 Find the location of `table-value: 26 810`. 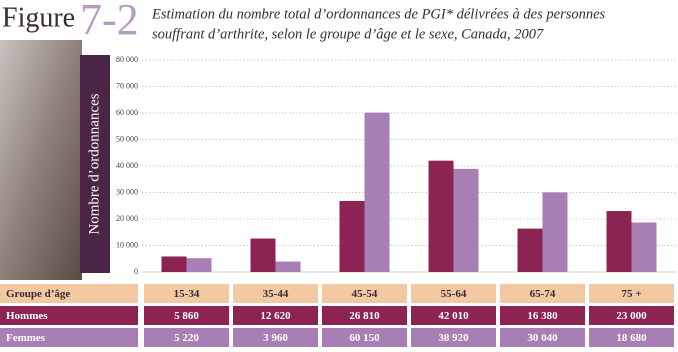

table-value: 26 810 is located at coordinates (364, 316).